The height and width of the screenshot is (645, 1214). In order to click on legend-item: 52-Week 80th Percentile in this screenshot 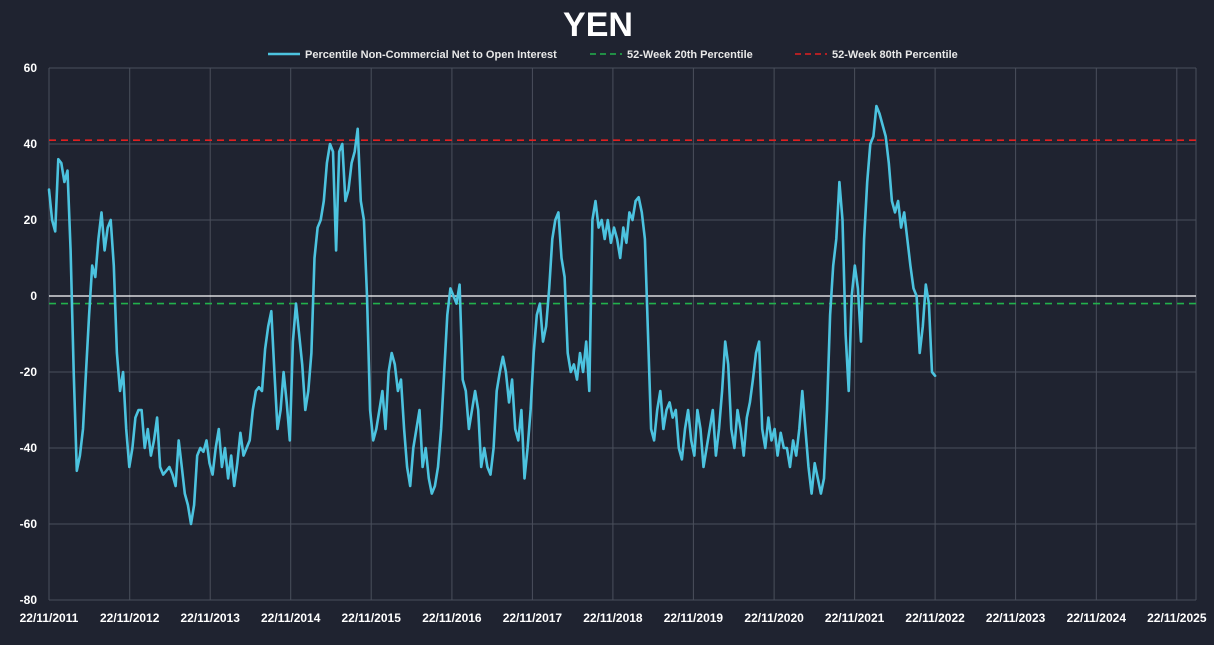, I will do `click(876, 55)`.